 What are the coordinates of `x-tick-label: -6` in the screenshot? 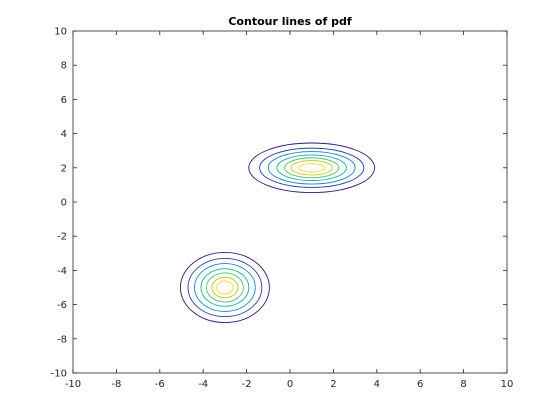 It's located at (160, 384).